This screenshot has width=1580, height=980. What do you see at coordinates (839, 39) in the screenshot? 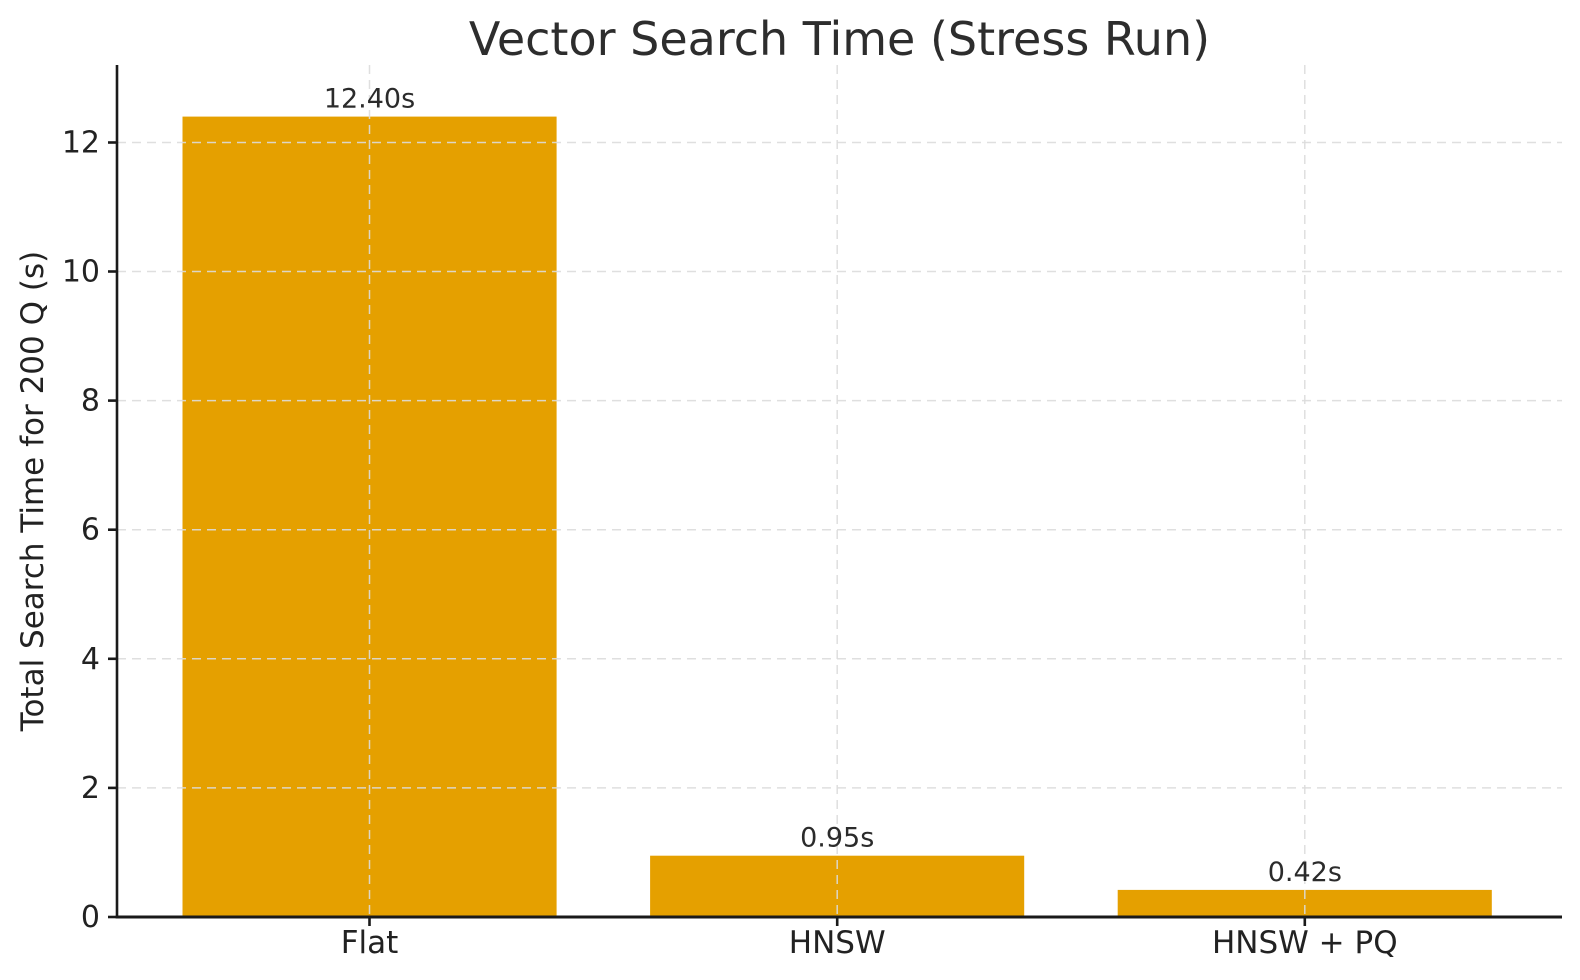
I see `chart-title: Vector Search Time (Stress Run)` at bounding box center [839, 39].